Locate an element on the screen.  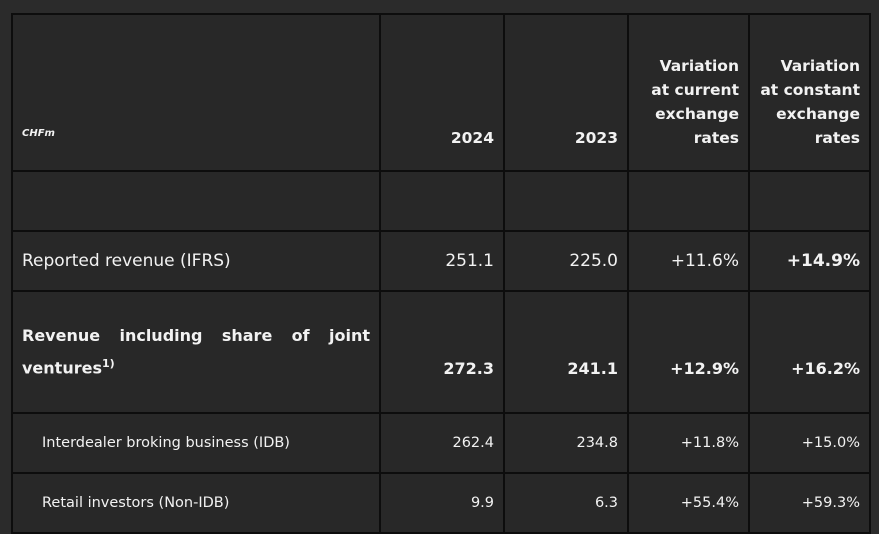
cell-variation-current: +55.4% is located at coordinates (688, 503).